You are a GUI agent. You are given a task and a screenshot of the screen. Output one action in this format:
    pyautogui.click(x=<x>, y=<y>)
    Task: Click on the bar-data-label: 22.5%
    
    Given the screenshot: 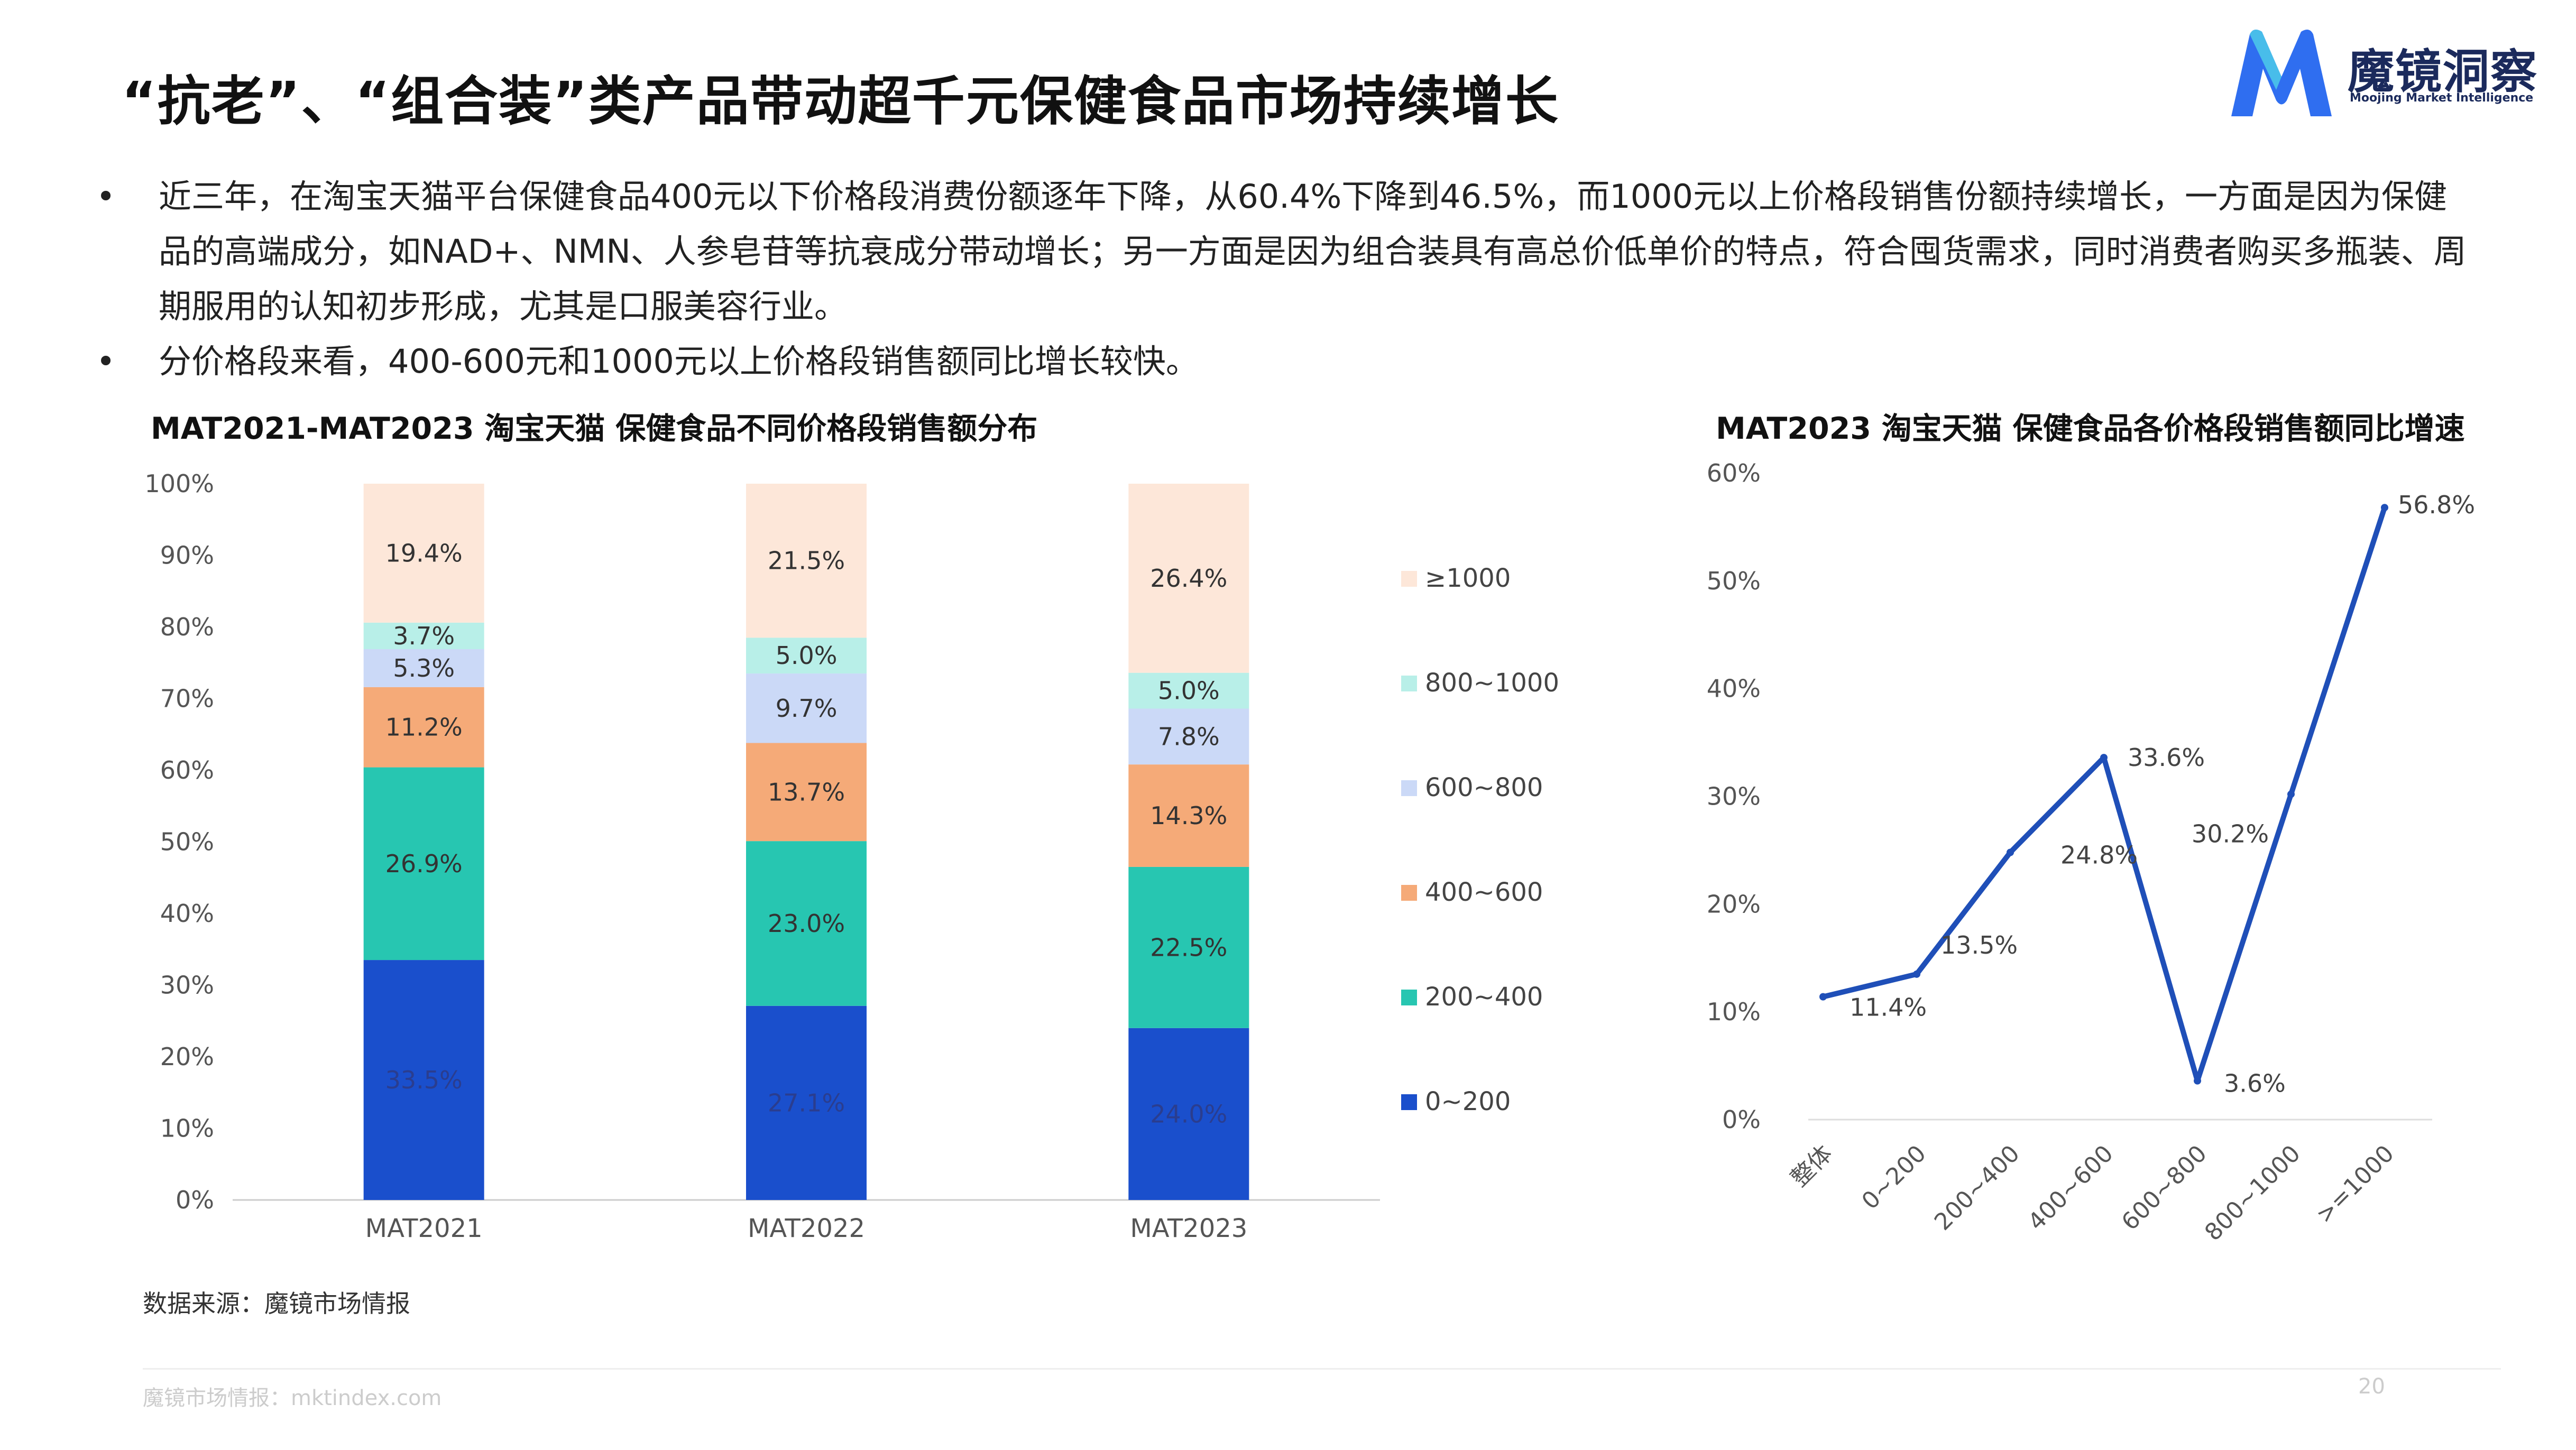 What is the action you would take?
    pyautogui.click(x=1189, y=948)
    